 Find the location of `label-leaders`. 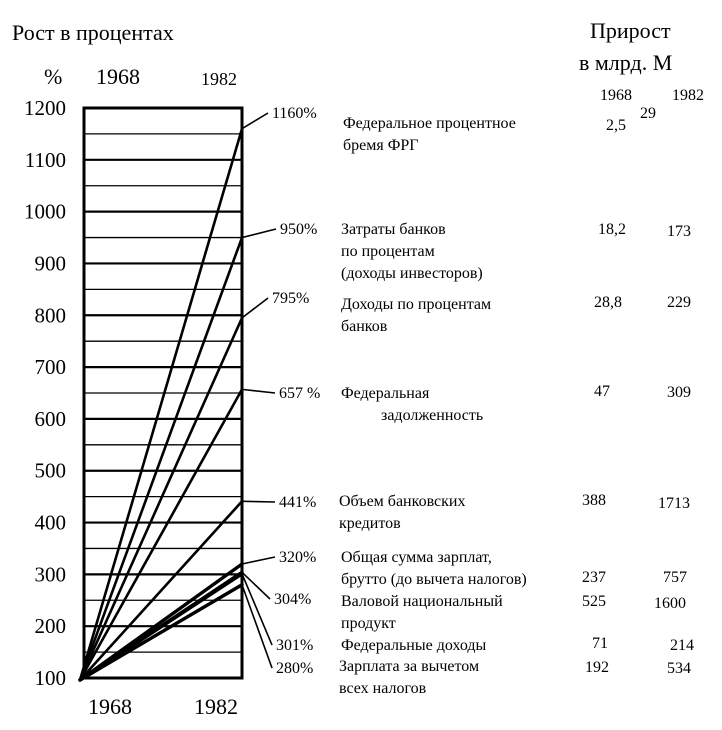

label-leaders is located at coordinates (259, 390).